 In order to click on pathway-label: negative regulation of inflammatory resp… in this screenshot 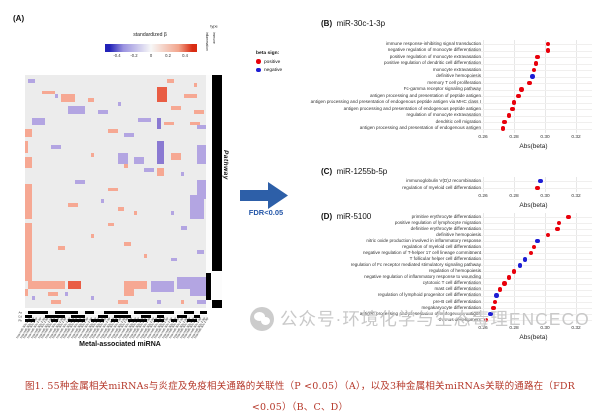, I will do `click(422, 277)`.